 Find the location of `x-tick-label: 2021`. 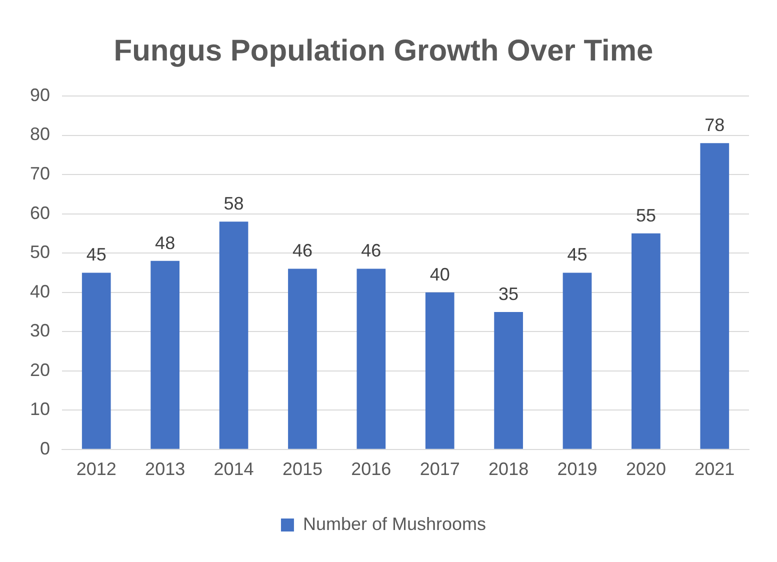

x-tick-label: 2021 is located at coordinates (714, 469).